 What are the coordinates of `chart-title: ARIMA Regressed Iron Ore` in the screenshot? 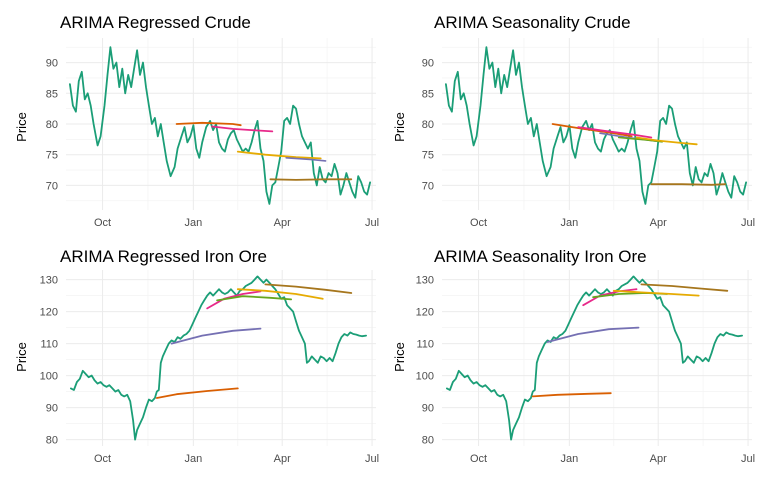 It's located at (163, 256).